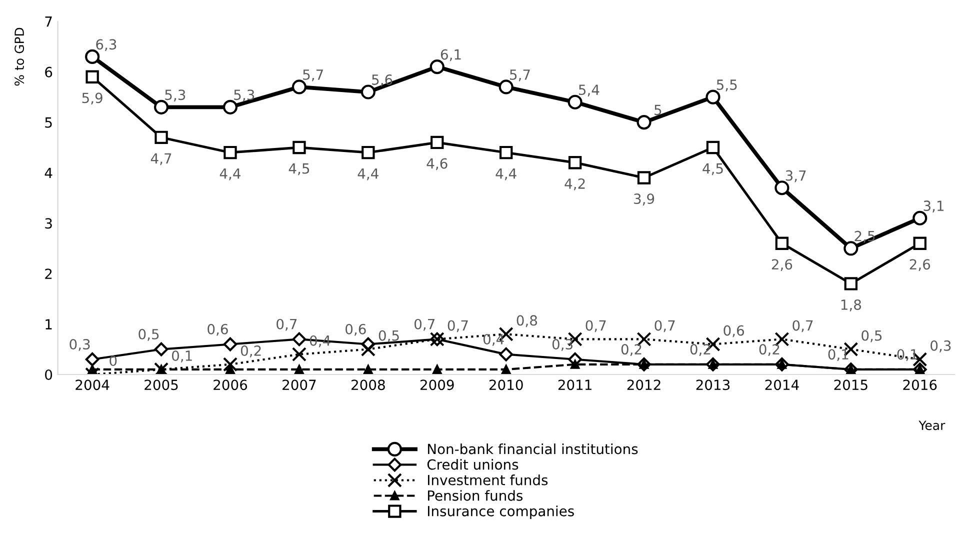 Image resolution: width=964 pixels, height=535 pixels. Describe the element at coordinates (934, 206) in the screenshot. I see `data-label: 3,1` at that location.